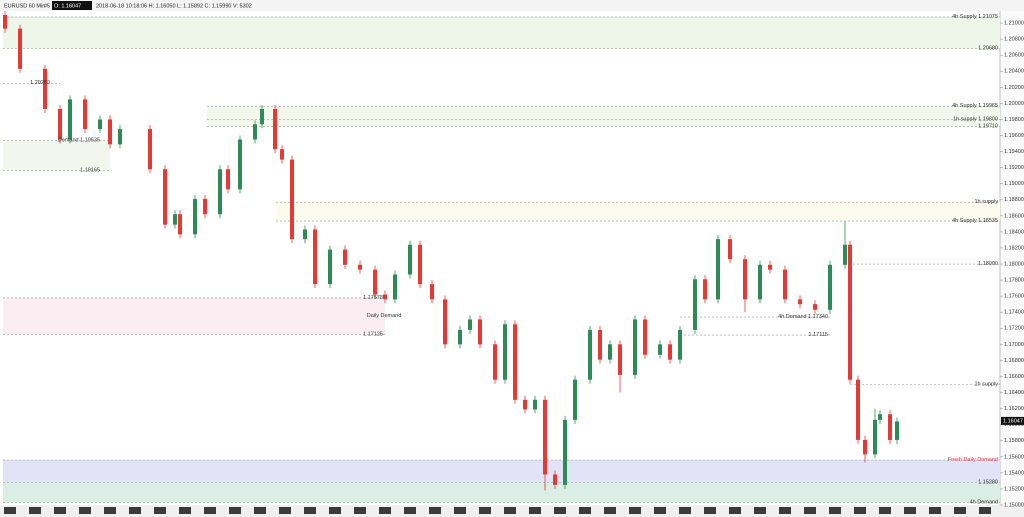 The height and width of the screenshot is (517, 1024). Describe the element at coordinates (803, 317) in the screenshot. I see `level-label: 4h Demand 1.17340` at that location.